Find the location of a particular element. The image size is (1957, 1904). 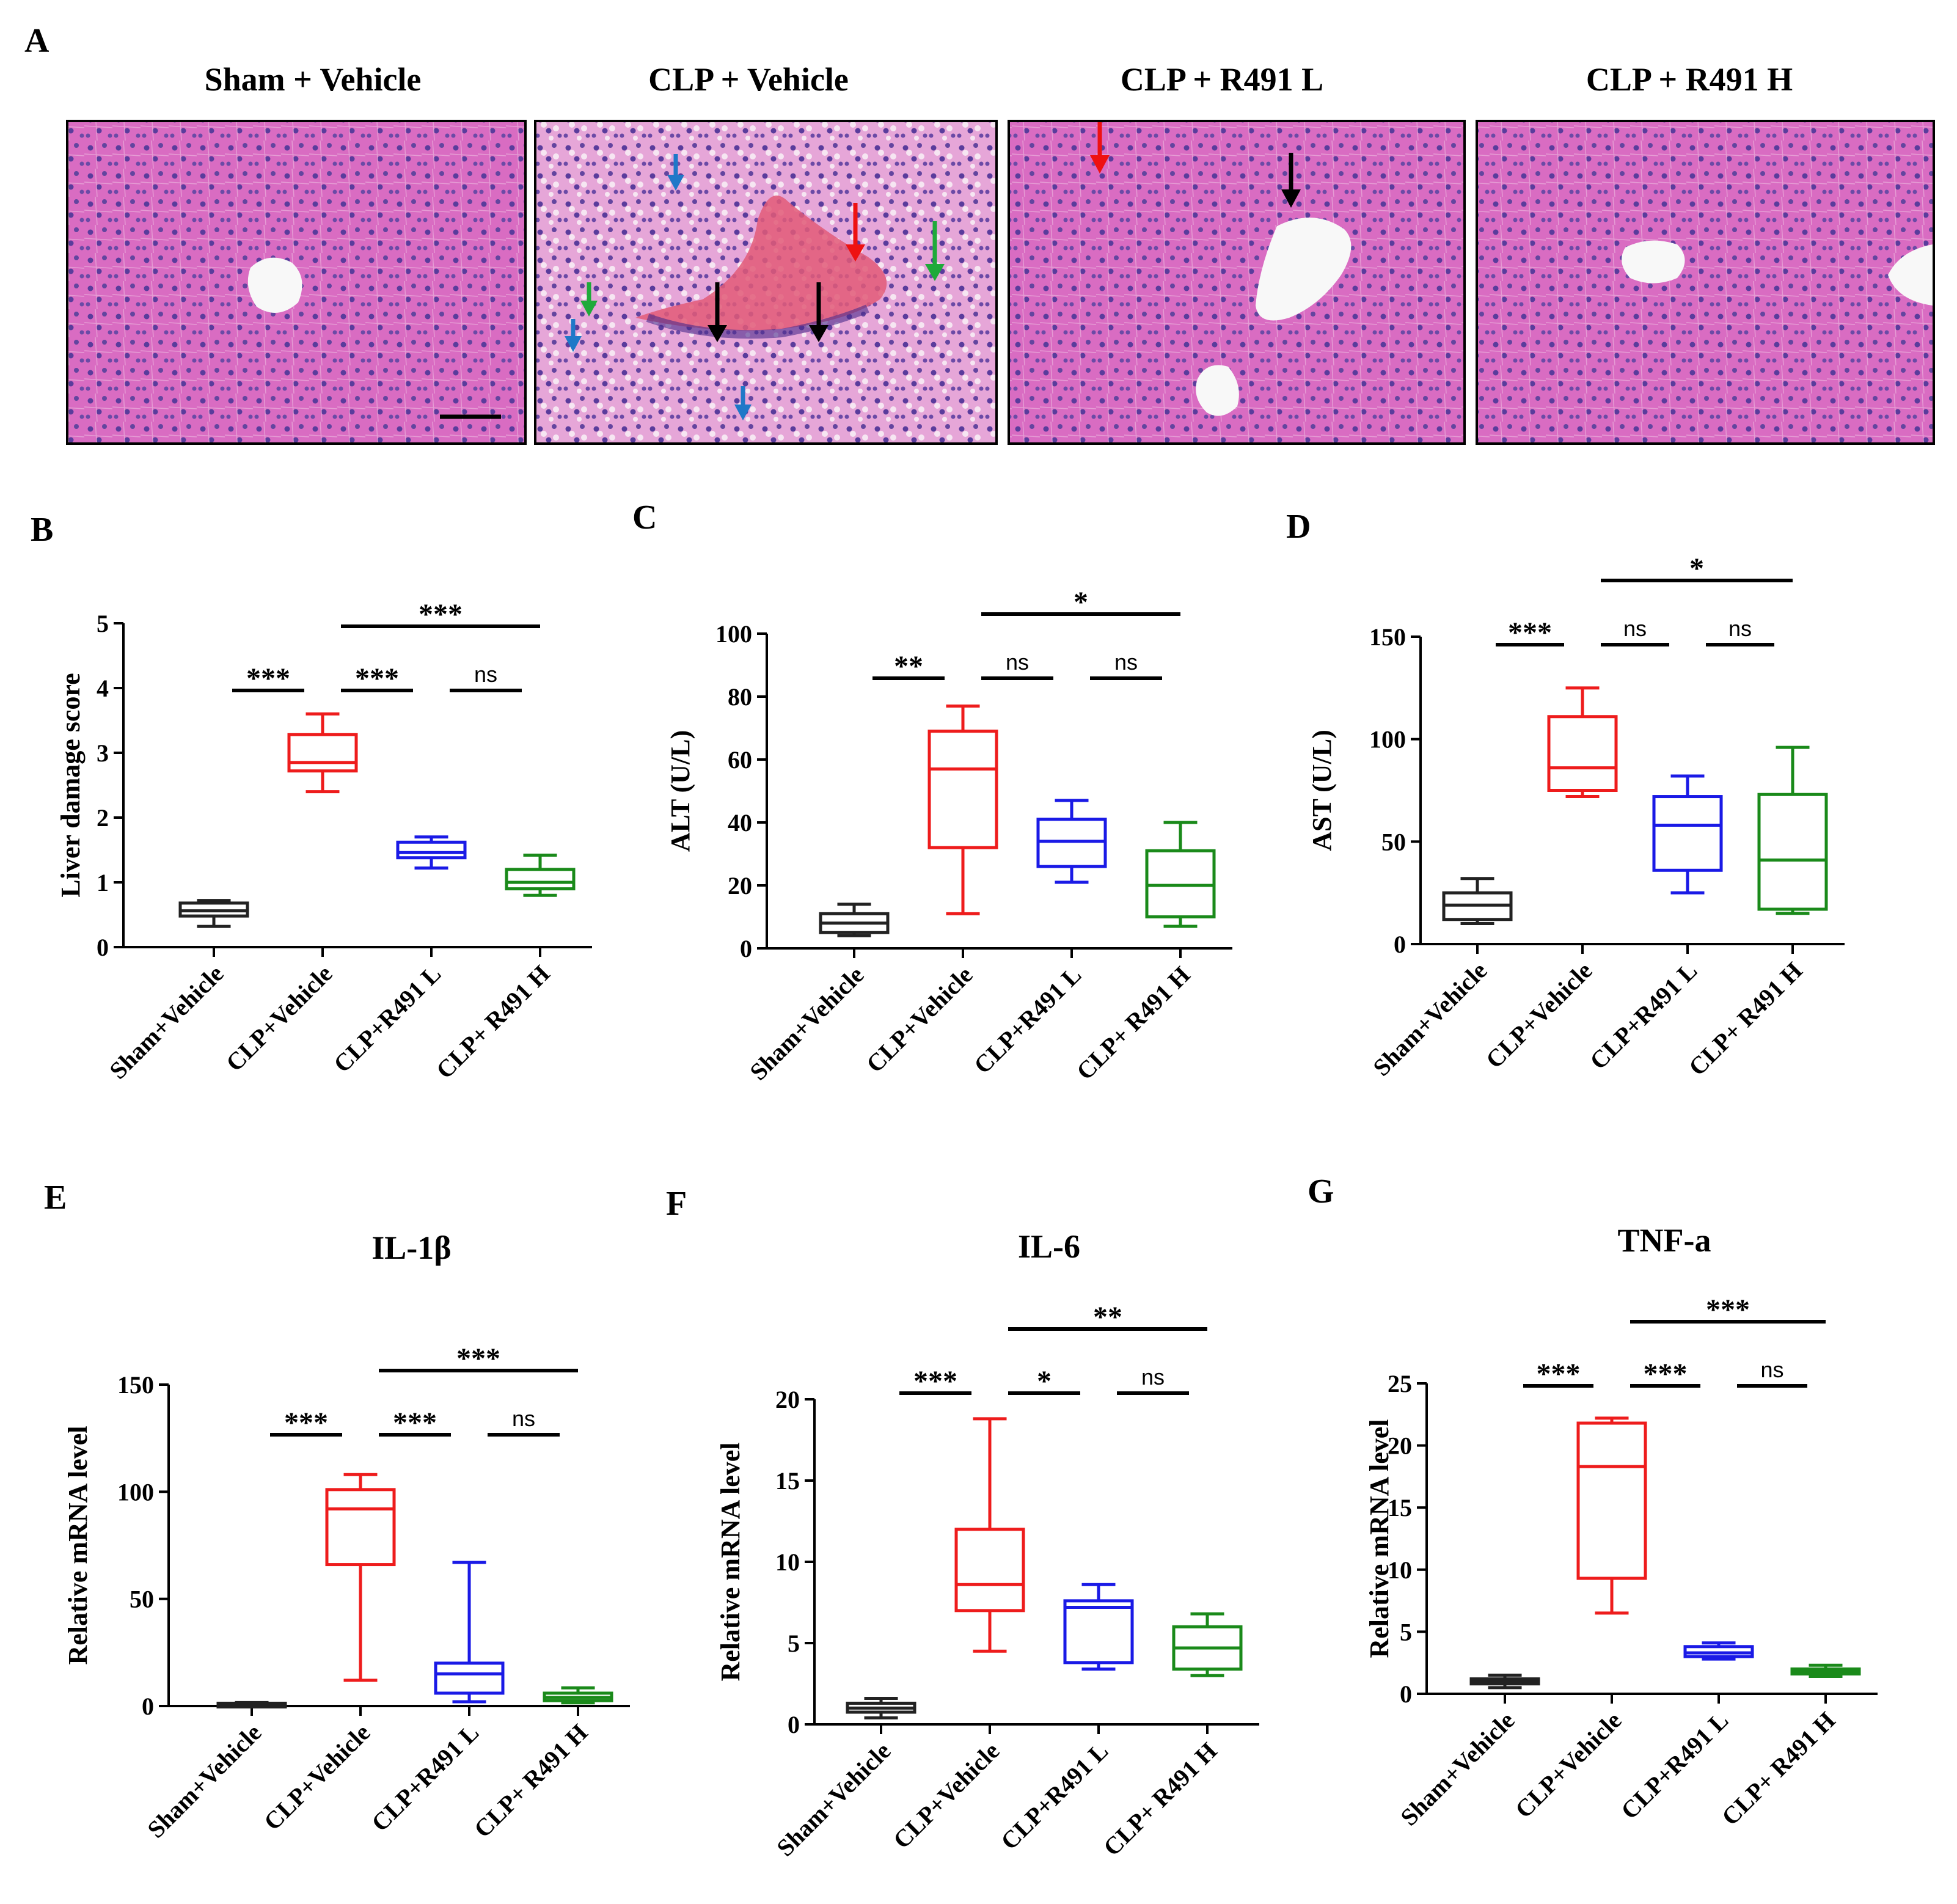

panel-letter-b: B is located at coordinates (42, 530).